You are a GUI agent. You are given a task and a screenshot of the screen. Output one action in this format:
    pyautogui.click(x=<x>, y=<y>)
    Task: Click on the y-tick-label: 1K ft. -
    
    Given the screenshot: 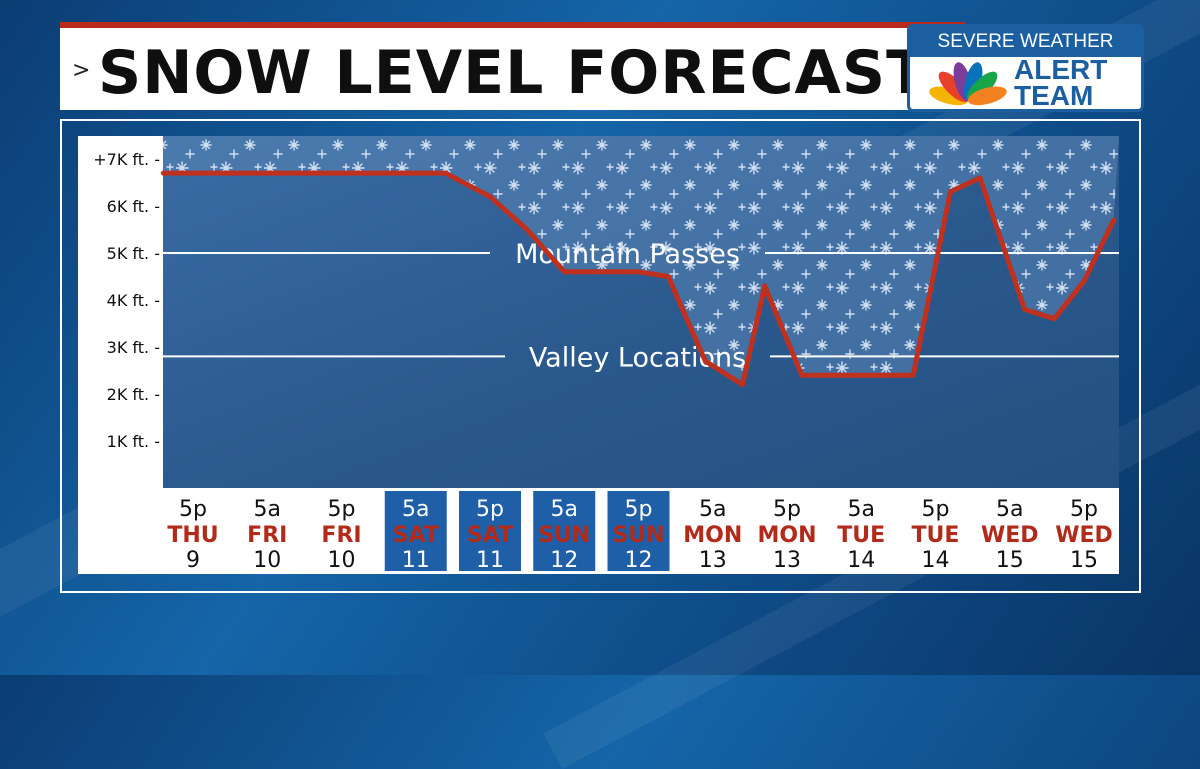 What is the action you would take?
    pyautogui.click(x=133, y=441)
    